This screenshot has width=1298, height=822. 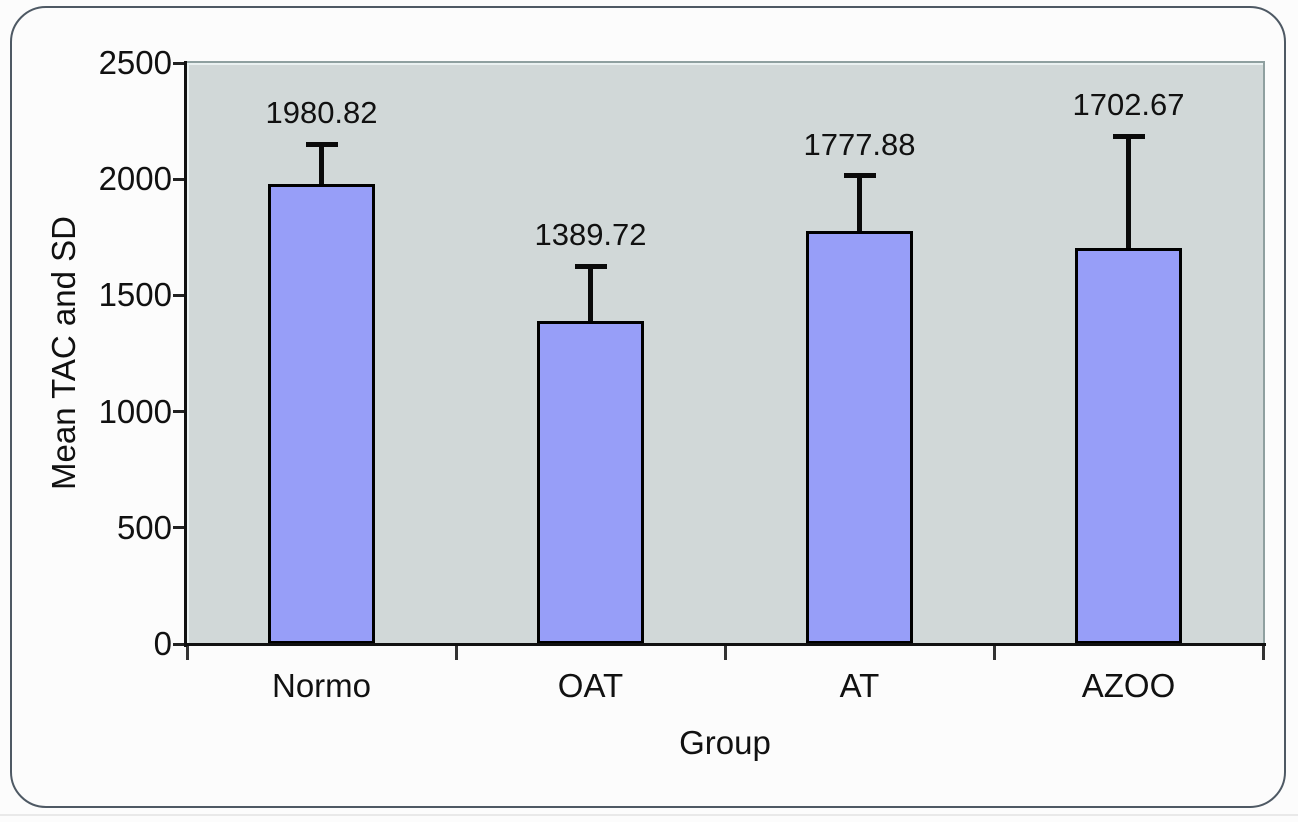 What do you see at coordinates (162, 643) in the screenshot?
I see `y-tick-label: 0` at bounding box center [162, 643].